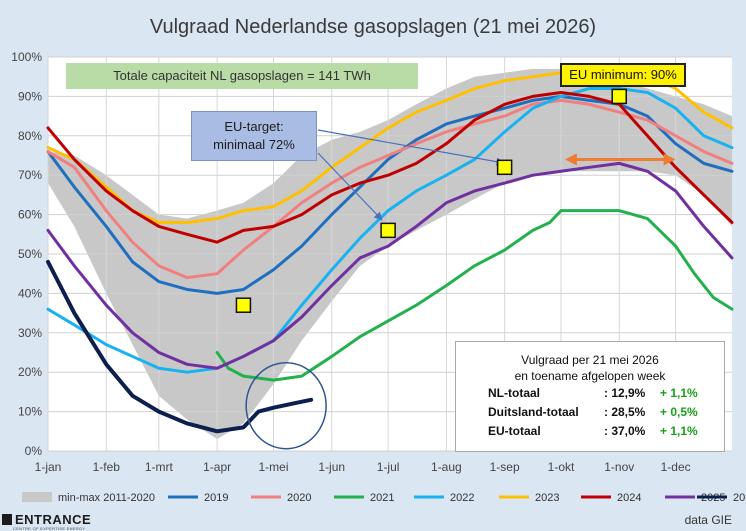  What do you see at coordinates (53, 519) in the screenshot?
I see `logo-text: ENTRANCE` at bounding box center [53, 519].